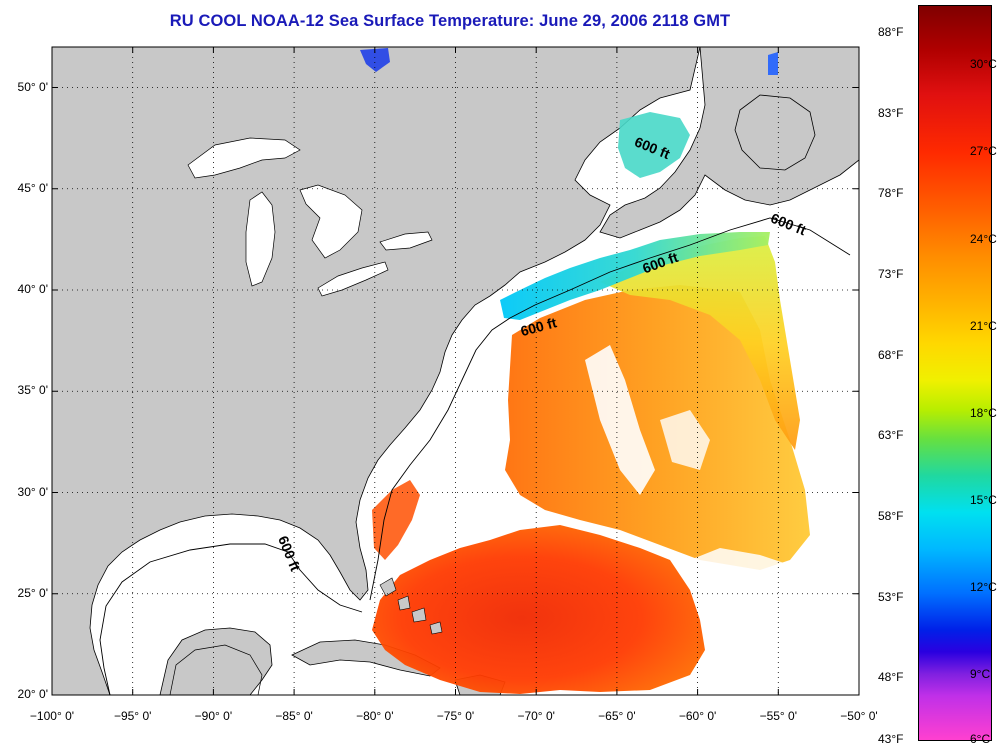 Image resolution: width=1008 pixels, height=754 pixels. What do you see at coordinates (775, 132) in the screenshot?
I see `land-newfoundland` at bounding box center [775, 132].